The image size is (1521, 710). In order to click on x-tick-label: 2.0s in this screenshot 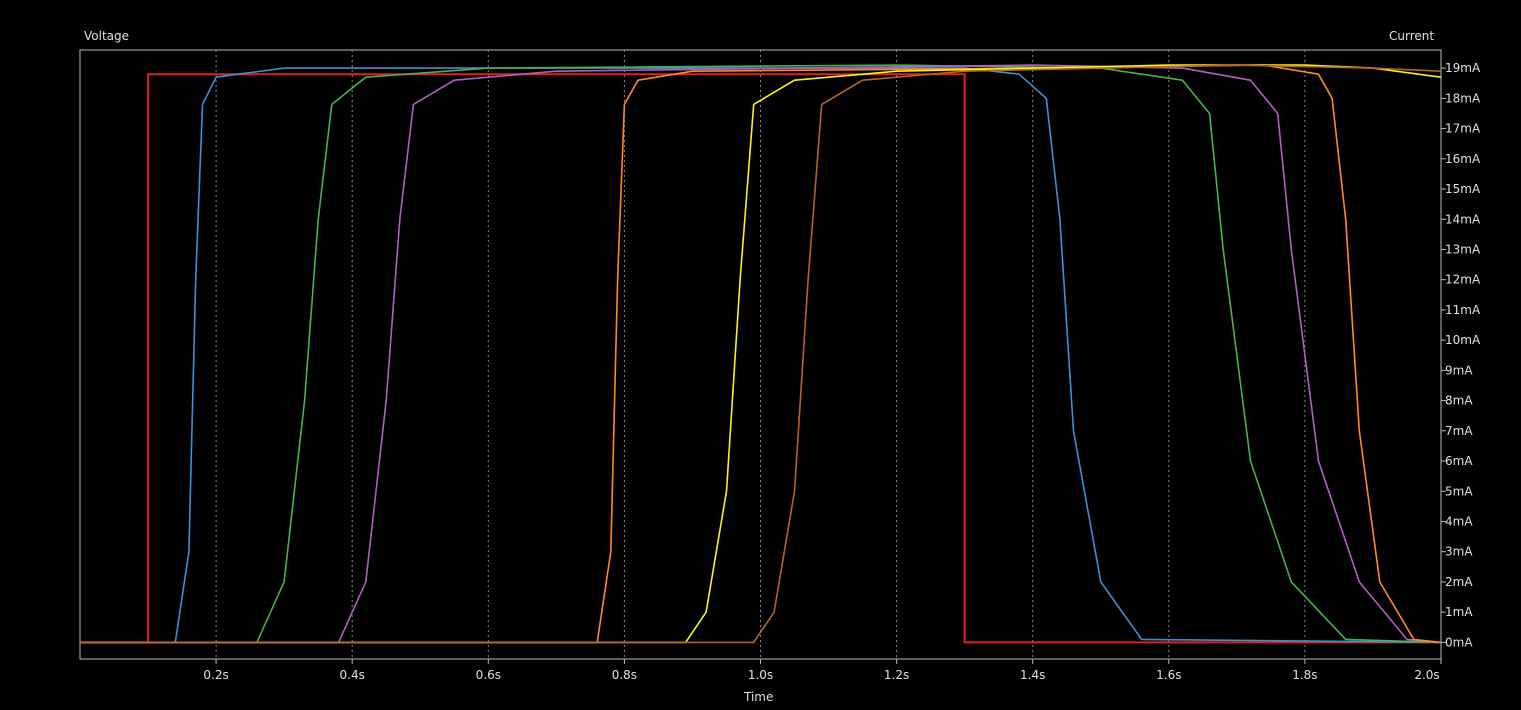, I will do `click(1426, 675)`.